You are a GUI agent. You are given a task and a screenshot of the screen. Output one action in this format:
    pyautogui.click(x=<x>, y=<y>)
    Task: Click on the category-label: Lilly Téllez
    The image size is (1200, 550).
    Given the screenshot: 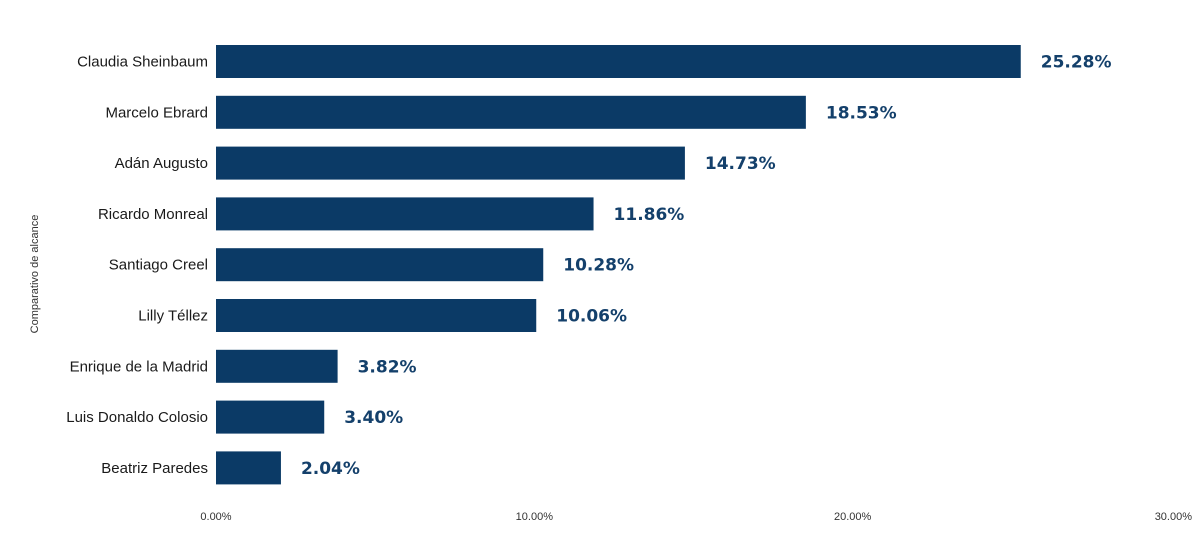 What is the action you would take?
    pyautogui.click(x=173, y=316)
    